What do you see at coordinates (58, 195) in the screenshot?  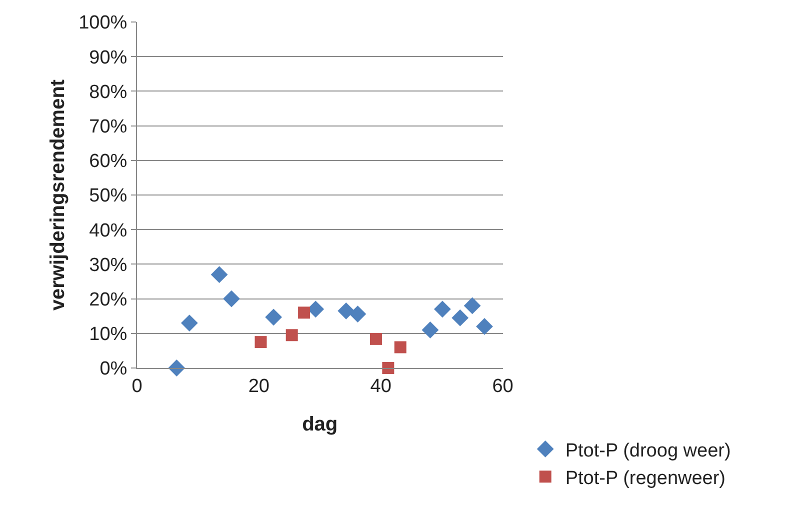 I see `y-axis-title: verwijderingsrendement` at bounding box center [58, 195].